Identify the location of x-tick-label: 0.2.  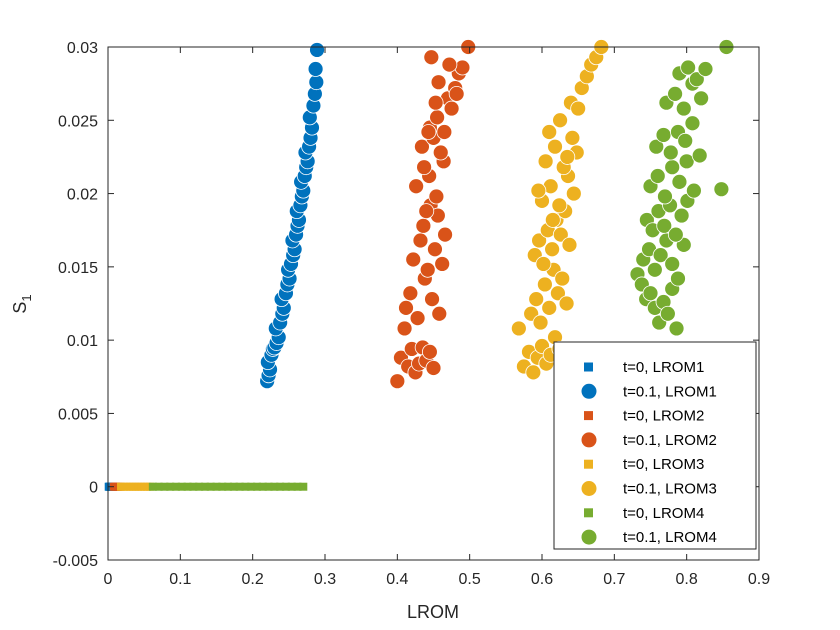
(253, 579).